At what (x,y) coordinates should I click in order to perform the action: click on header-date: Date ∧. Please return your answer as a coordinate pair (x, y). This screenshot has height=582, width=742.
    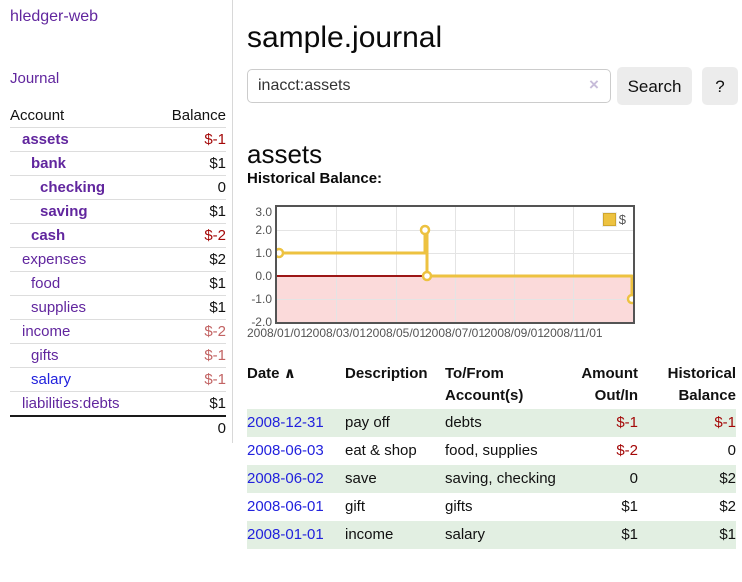
    Looking at the image, I should click on (296, 385).